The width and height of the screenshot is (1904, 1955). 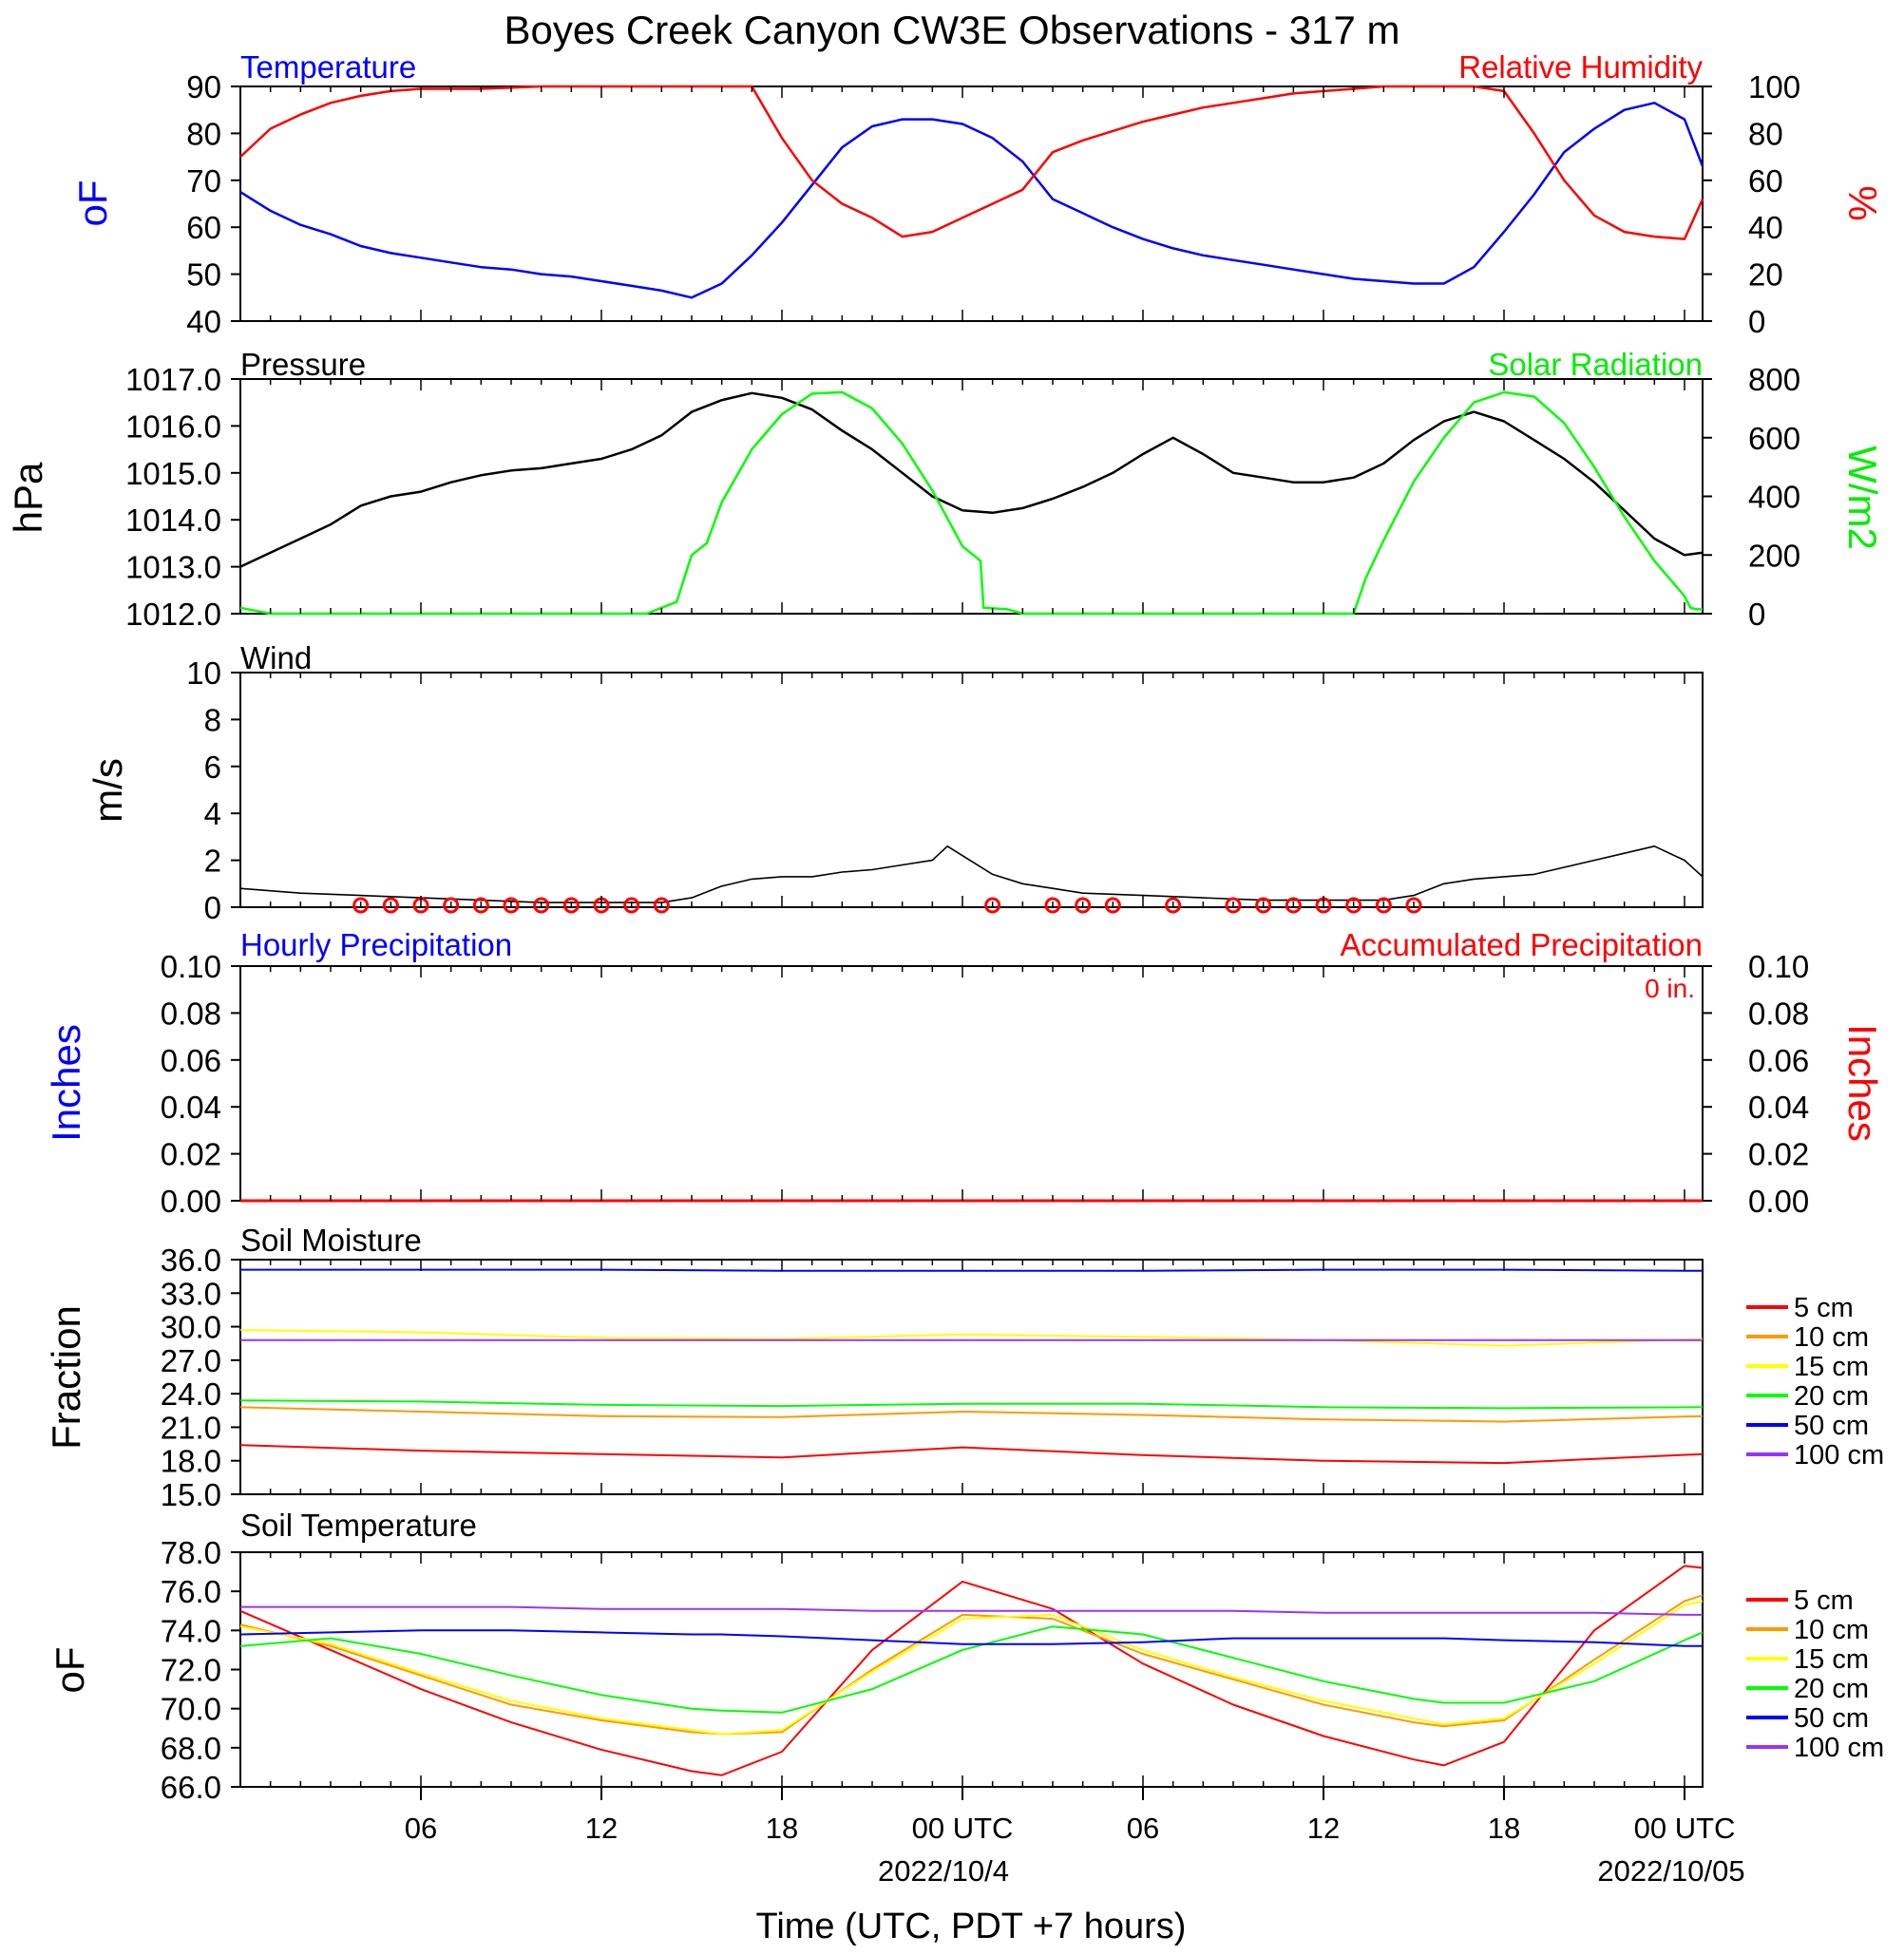 What do you see at coordinates (173, 379) in the screenshot?
I see `y-tick-label: 1017.0` at bounding box center [173, 379].